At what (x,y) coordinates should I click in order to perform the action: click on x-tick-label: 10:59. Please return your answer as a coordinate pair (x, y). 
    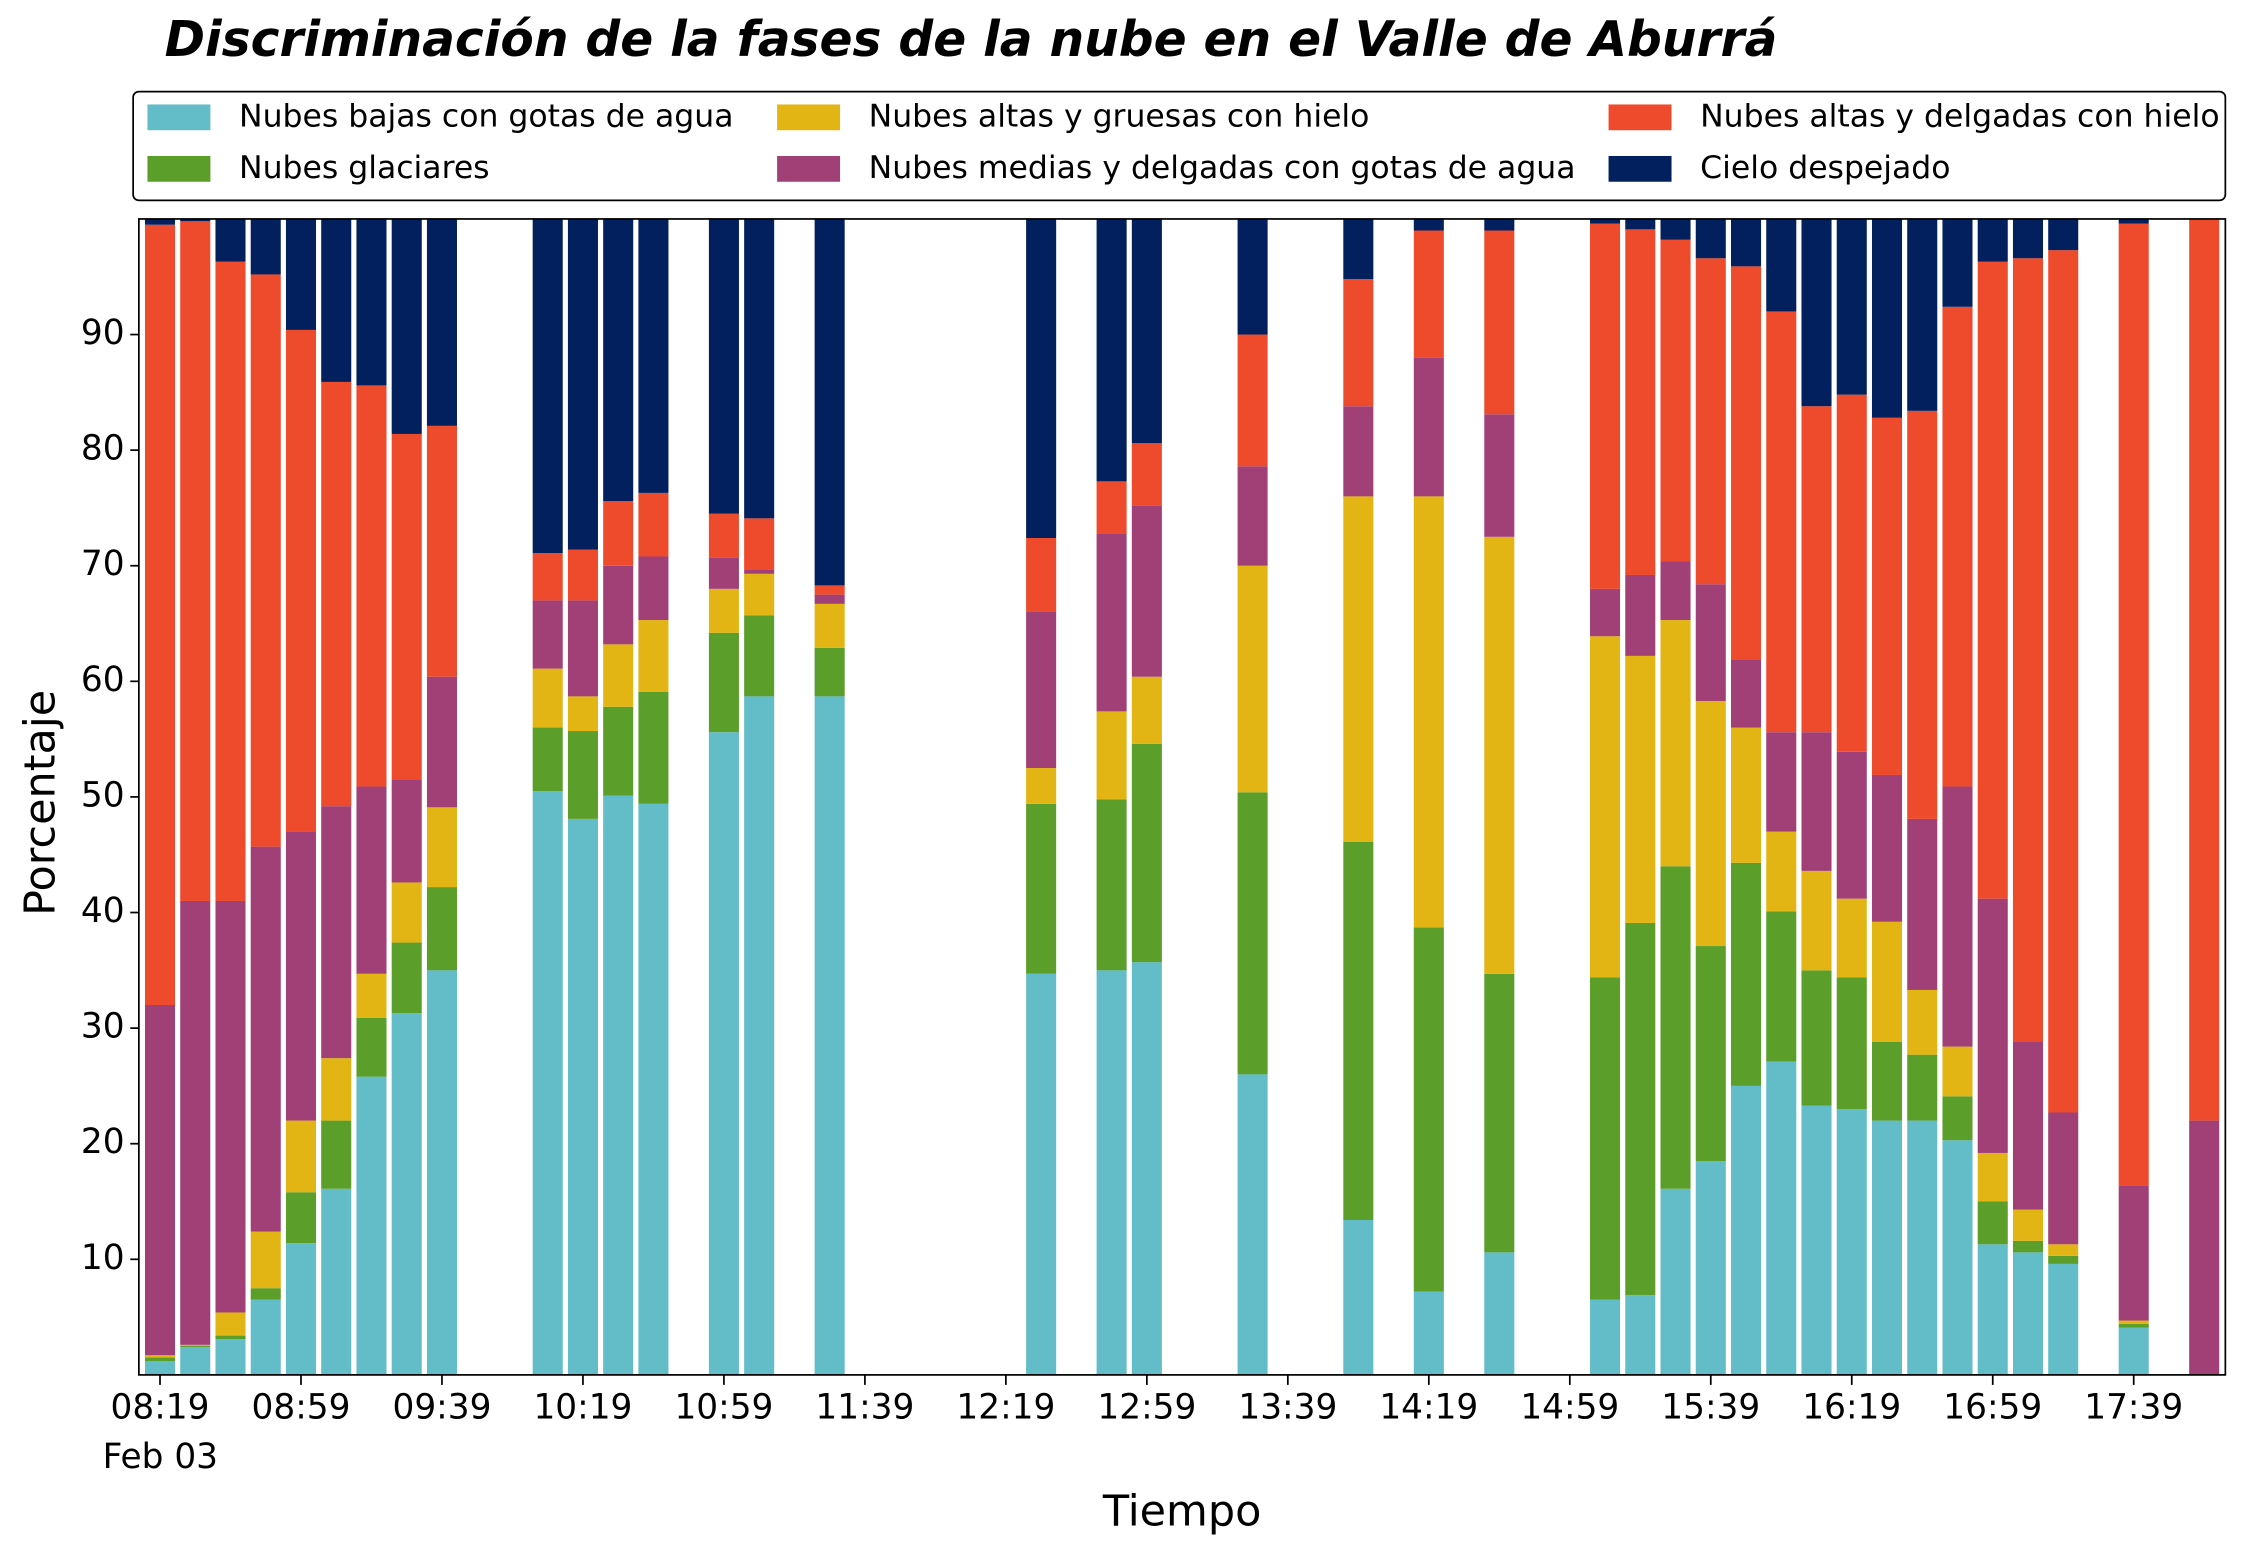
    Looking at the image, I should click on (723, 1408).